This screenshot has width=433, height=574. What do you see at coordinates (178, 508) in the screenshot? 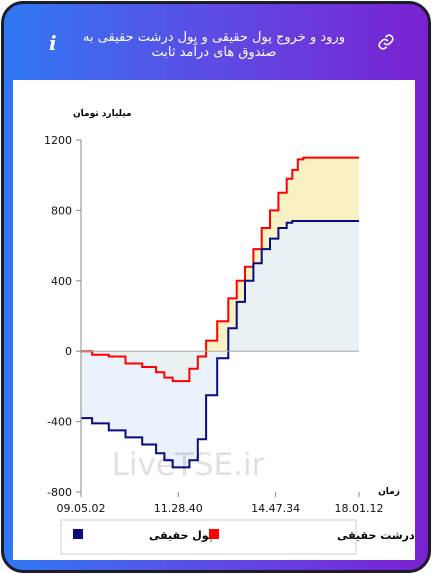
I see `x-tick-label: 11.28.40` at bounding box center [178, 508].